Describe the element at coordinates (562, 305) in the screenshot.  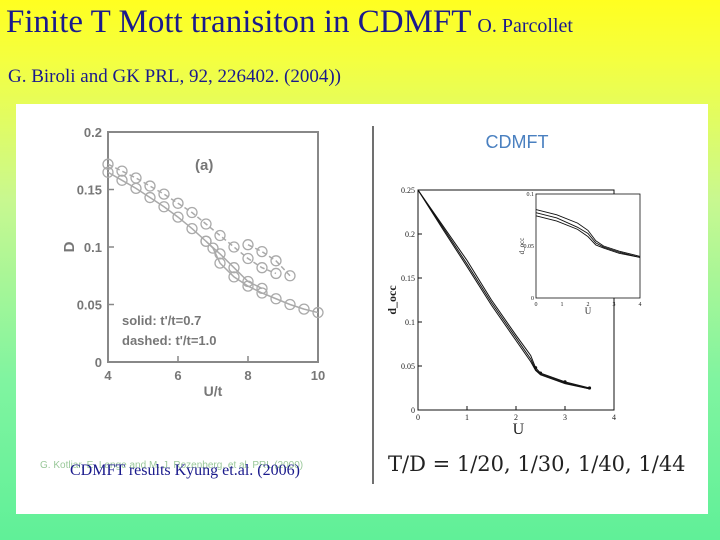
I see `inset-x-tick-label: 1` at that location.